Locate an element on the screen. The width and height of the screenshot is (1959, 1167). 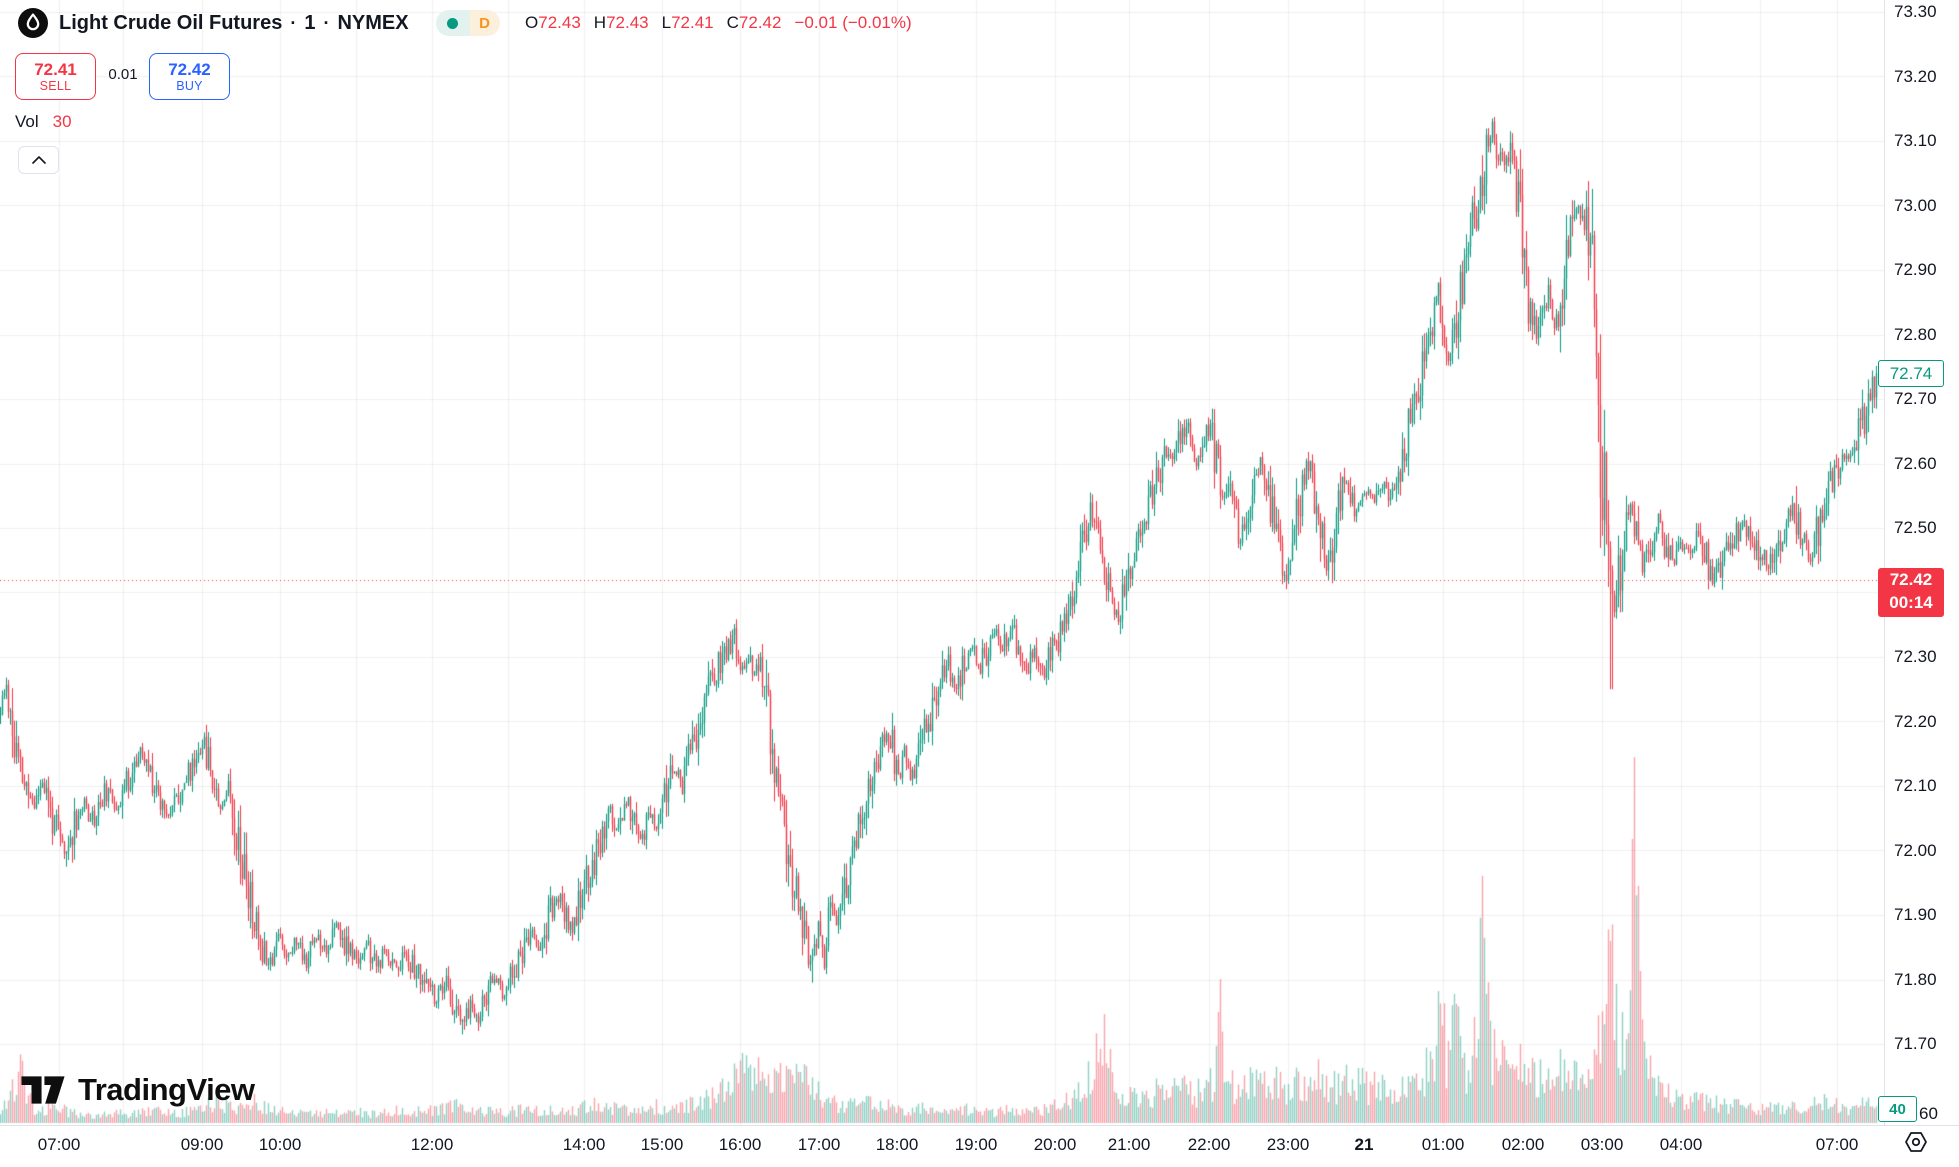
symbol-header: Light Crude Oil Futures · 1 · NYMEX D is located at coordinates (259, 23).